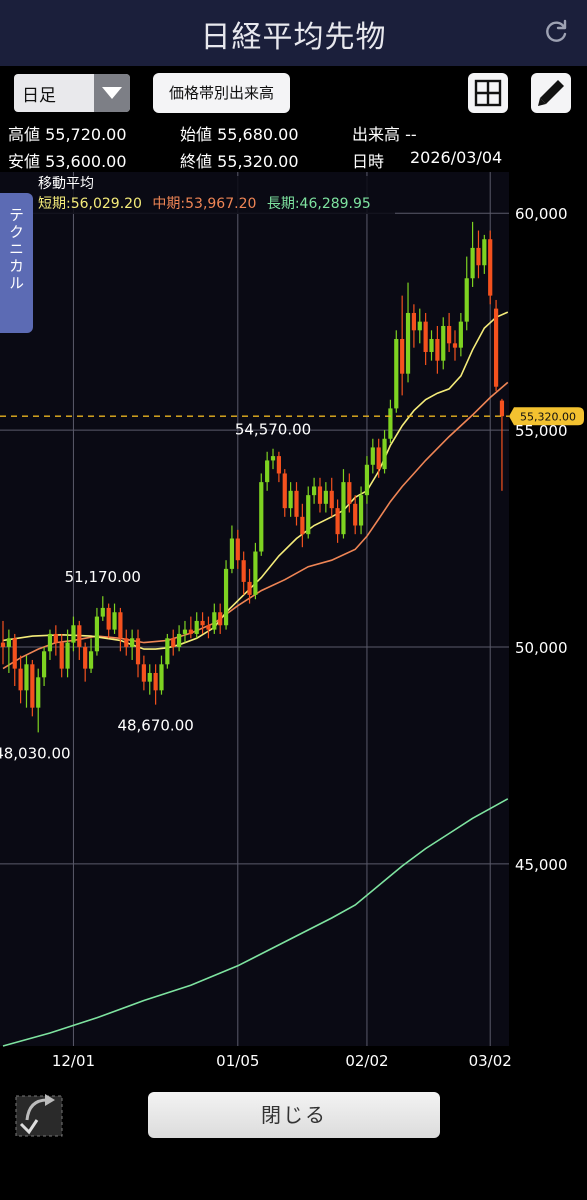  Describe the element at coordinates (368, 161) in the screenshot. I see `info-datetime-label: 日時` at that location.